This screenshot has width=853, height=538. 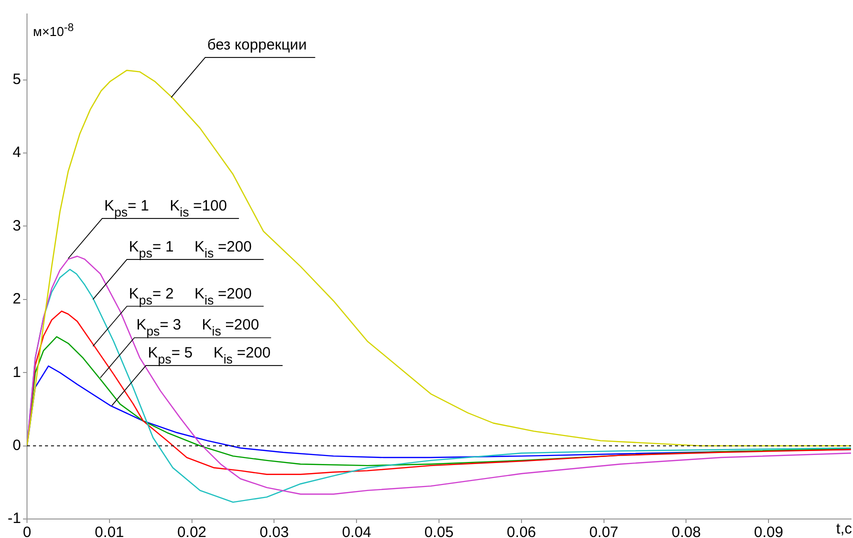 I want to click on y-tick-label: 5, so click(x=16, y=79).